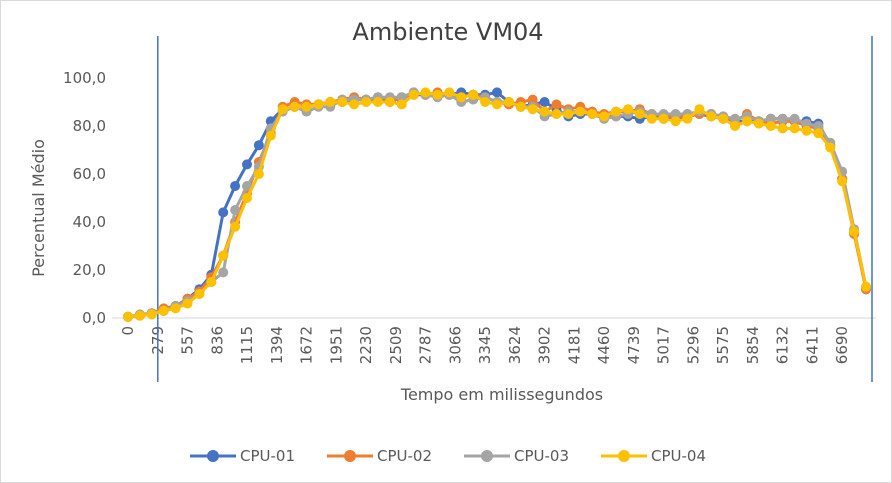 Image resolution: width=892 pixels, height=483 pixels. What do you see at coordinates (753, 345) in the screenshot?
I see `x-tick-label: 5854` at bounding box center [753, 345].